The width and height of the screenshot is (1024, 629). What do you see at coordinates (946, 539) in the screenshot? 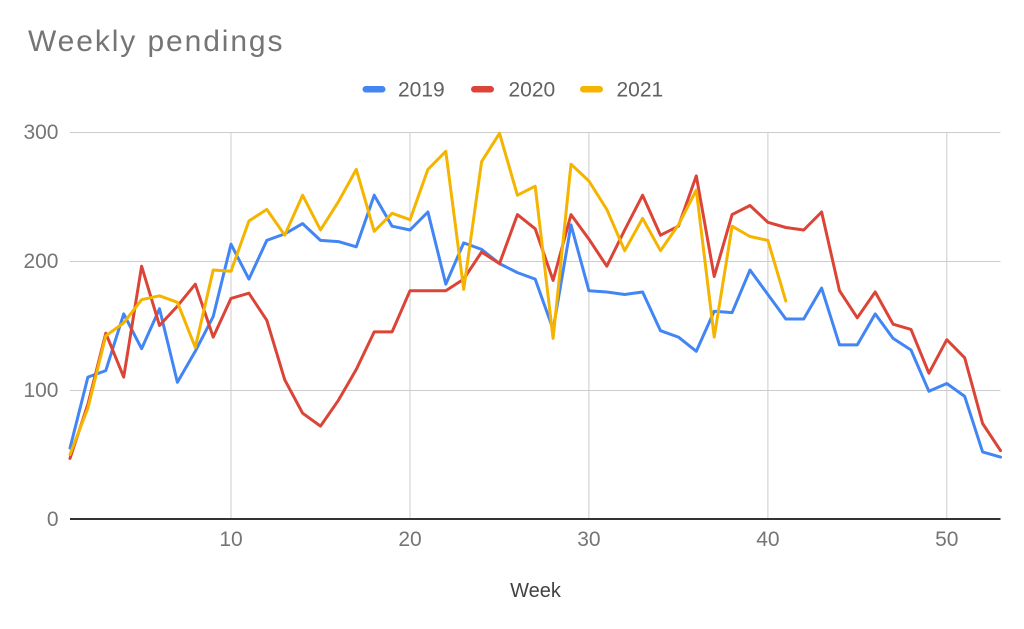
I see `svg-text: 50` at bounding box center [946, 539].